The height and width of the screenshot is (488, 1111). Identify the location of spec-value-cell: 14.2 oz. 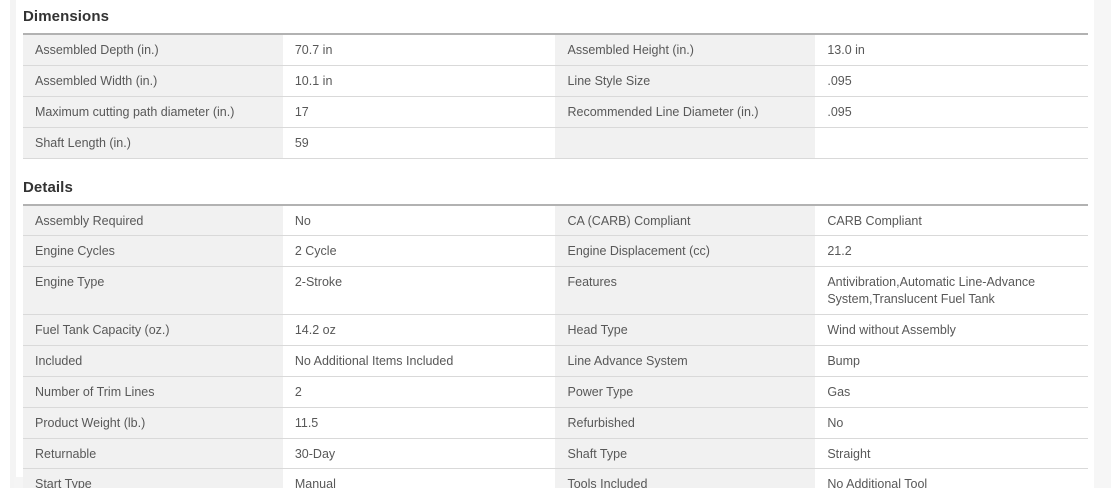
(419, 330).